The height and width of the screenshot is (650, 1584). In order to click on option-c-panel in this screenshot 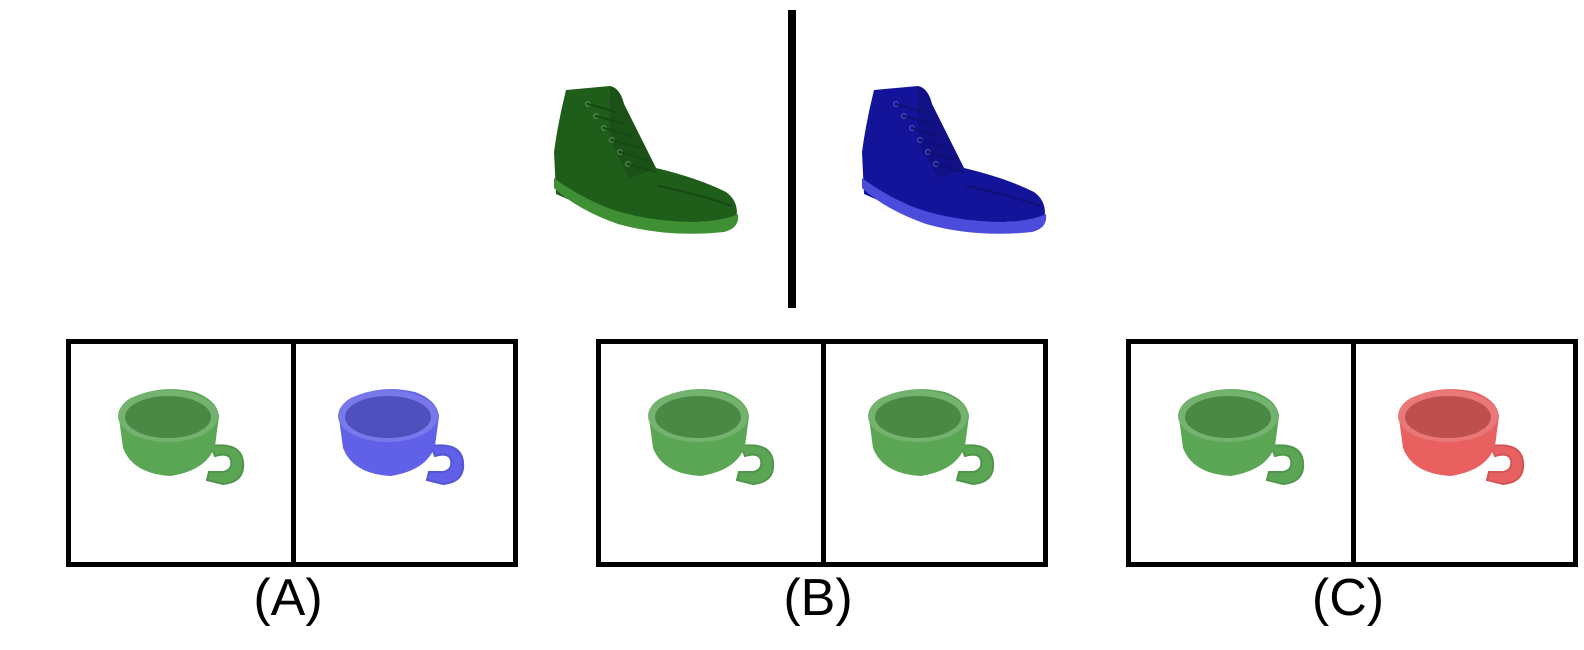, I will do `click(1352, 453)`.